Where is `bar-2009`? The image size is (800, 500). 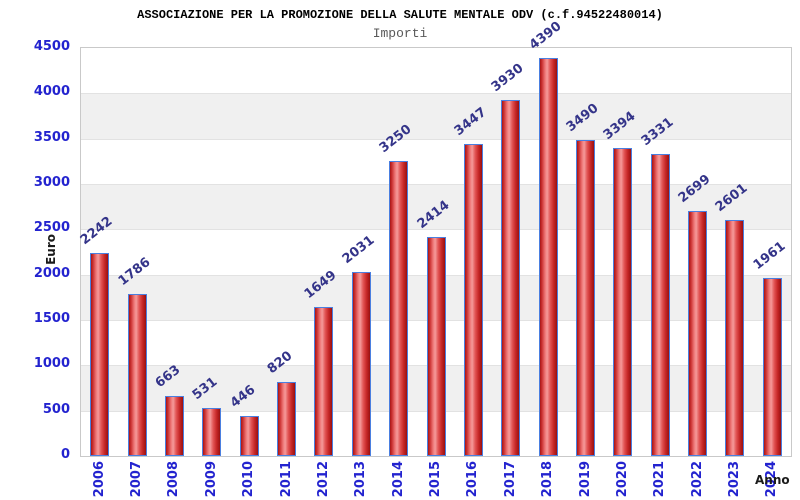 bar-2009 is located at coordinates (212, 431).